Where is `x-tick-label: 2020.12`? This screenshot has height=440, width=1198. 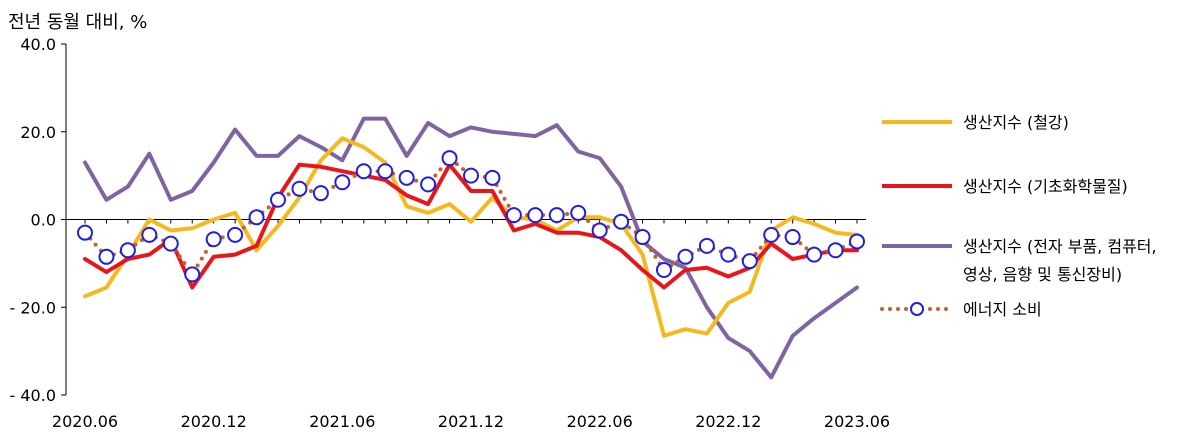 x-tick-label: 2020.12 is located at coordinates (214, 421).